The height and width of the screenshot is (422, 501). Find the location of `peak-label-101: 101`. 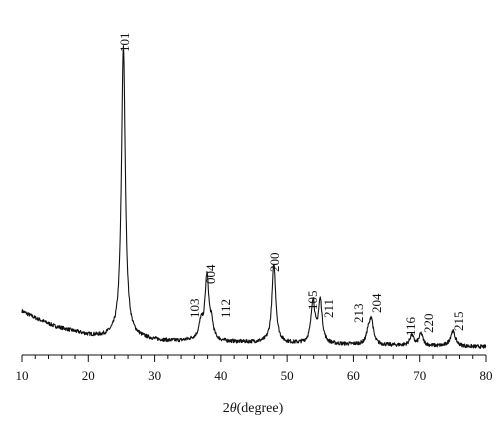

peak-label-101: 101 is located at coordinates (124, 43).